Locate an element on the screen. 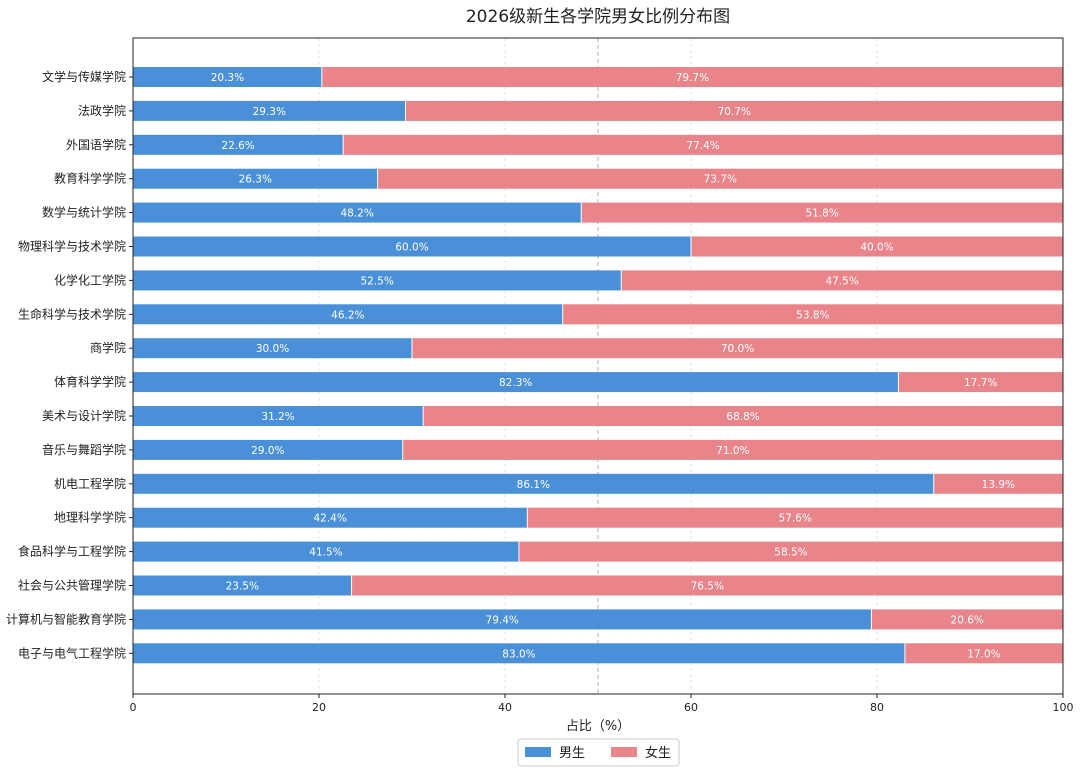 The width and height of the screenshot is (1080, 777). legend-swatch-female is located at coordinates (624, 752).